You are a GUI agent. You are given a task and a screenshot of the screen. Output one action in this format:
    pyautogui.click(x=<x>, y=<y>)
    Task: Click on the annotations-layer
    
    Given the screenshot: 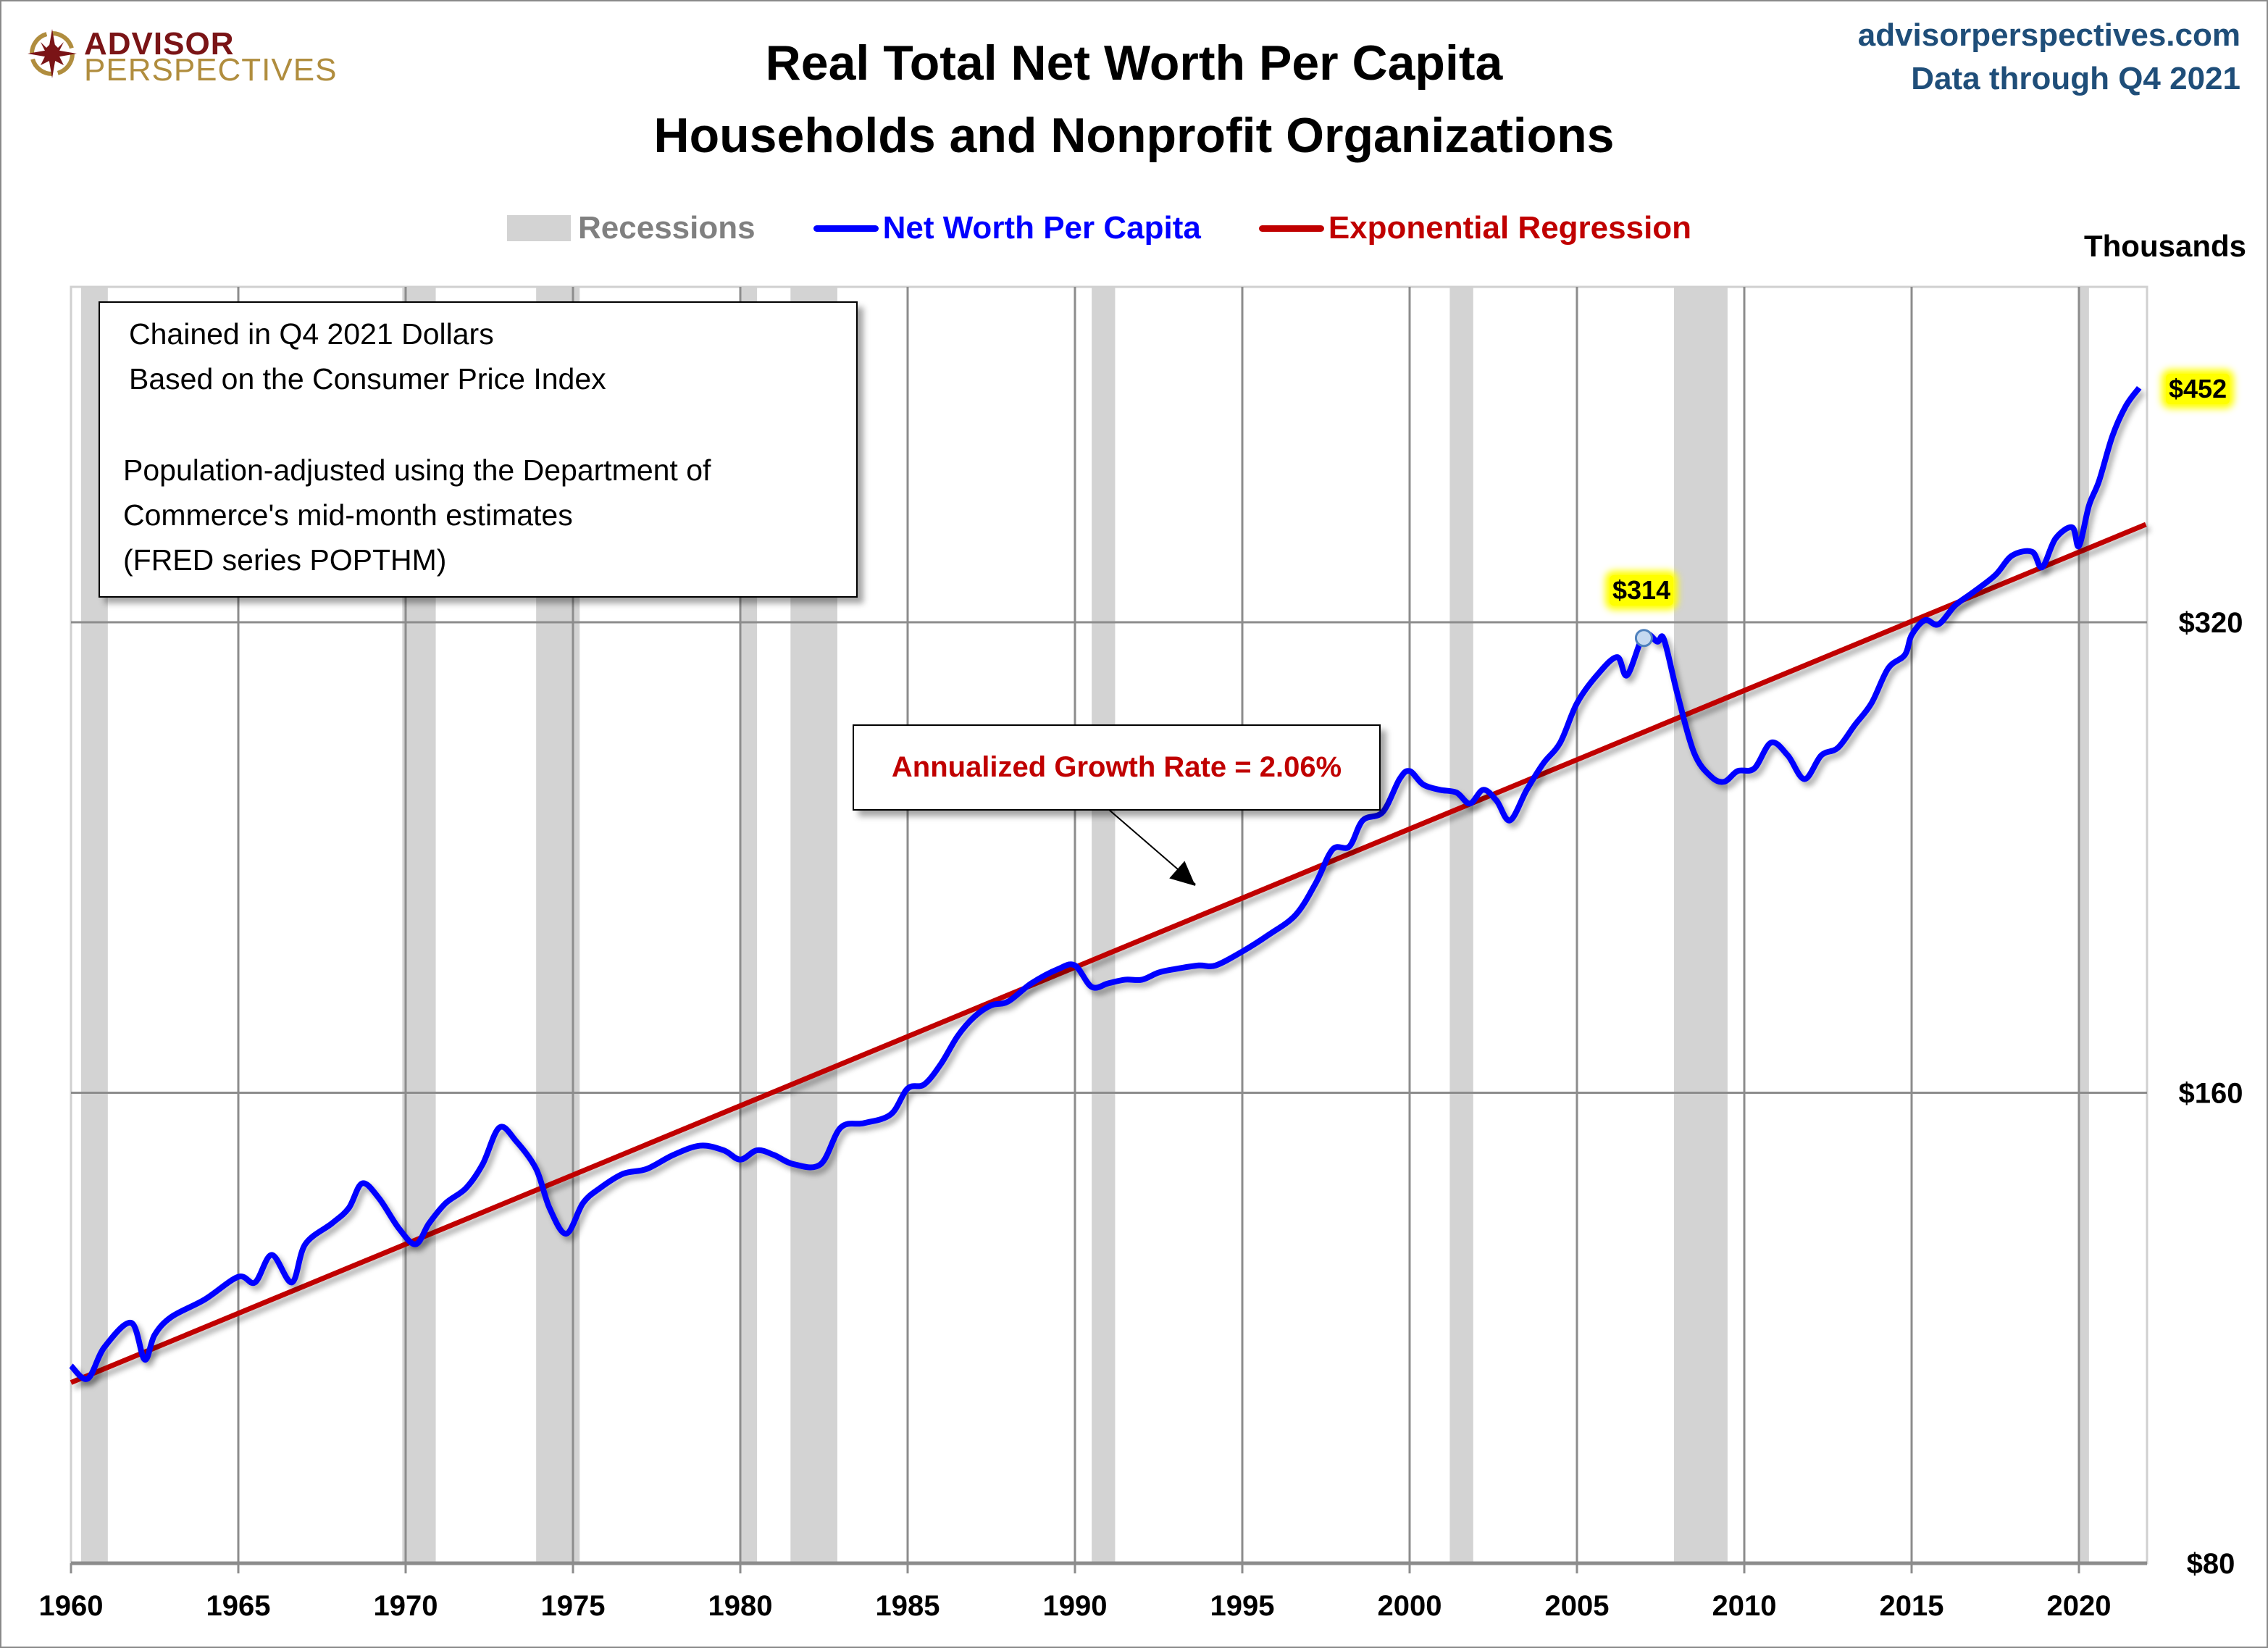 What is the action you would take?
    pyautogui.click(x=1381, y=757)
    